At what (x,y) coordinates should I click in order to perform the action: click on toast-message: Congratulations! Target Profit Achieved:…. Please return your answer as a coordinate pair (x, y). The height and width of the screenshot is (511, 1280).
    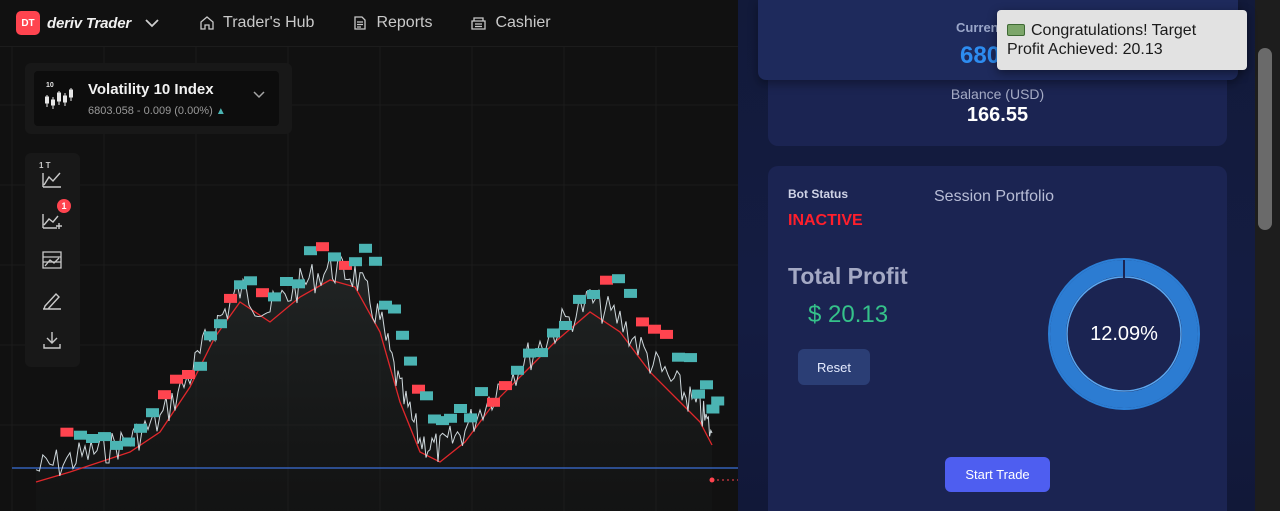
    Looking at the image, I should click on (1102, 40).